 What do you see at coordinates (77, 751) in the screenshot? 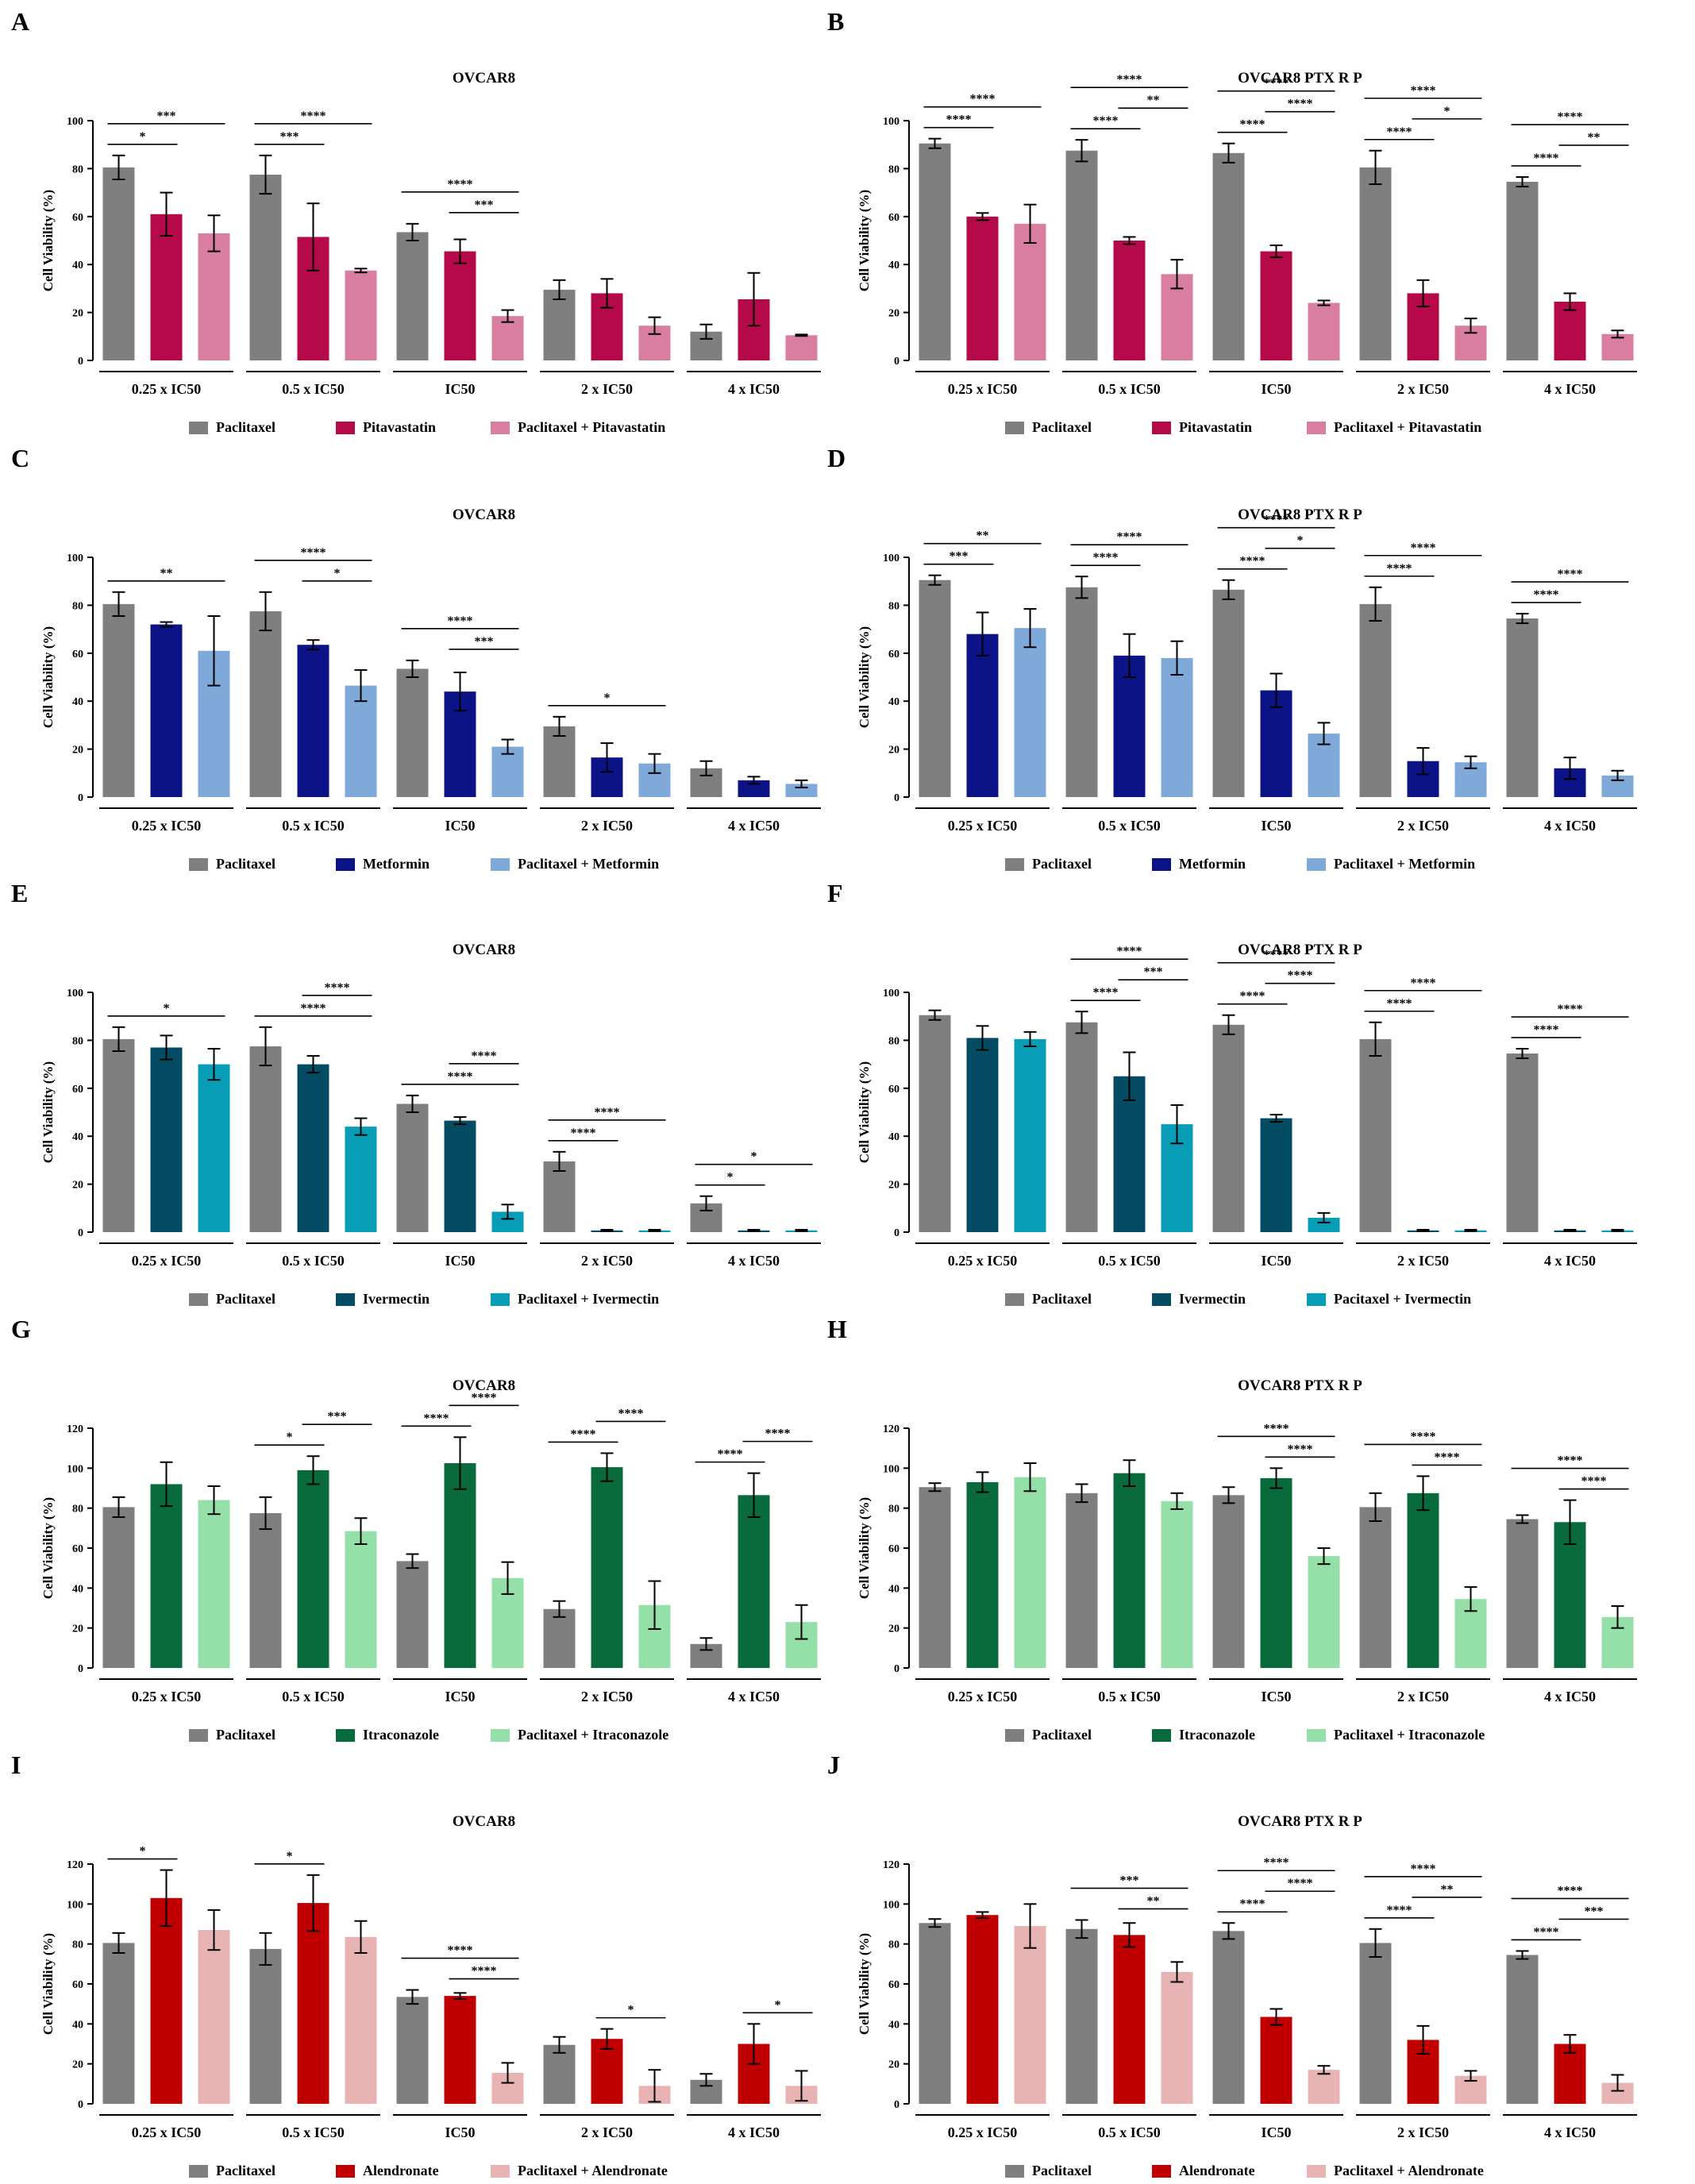
I see `y-tick-label: 20` at bounding box center [77, 751].